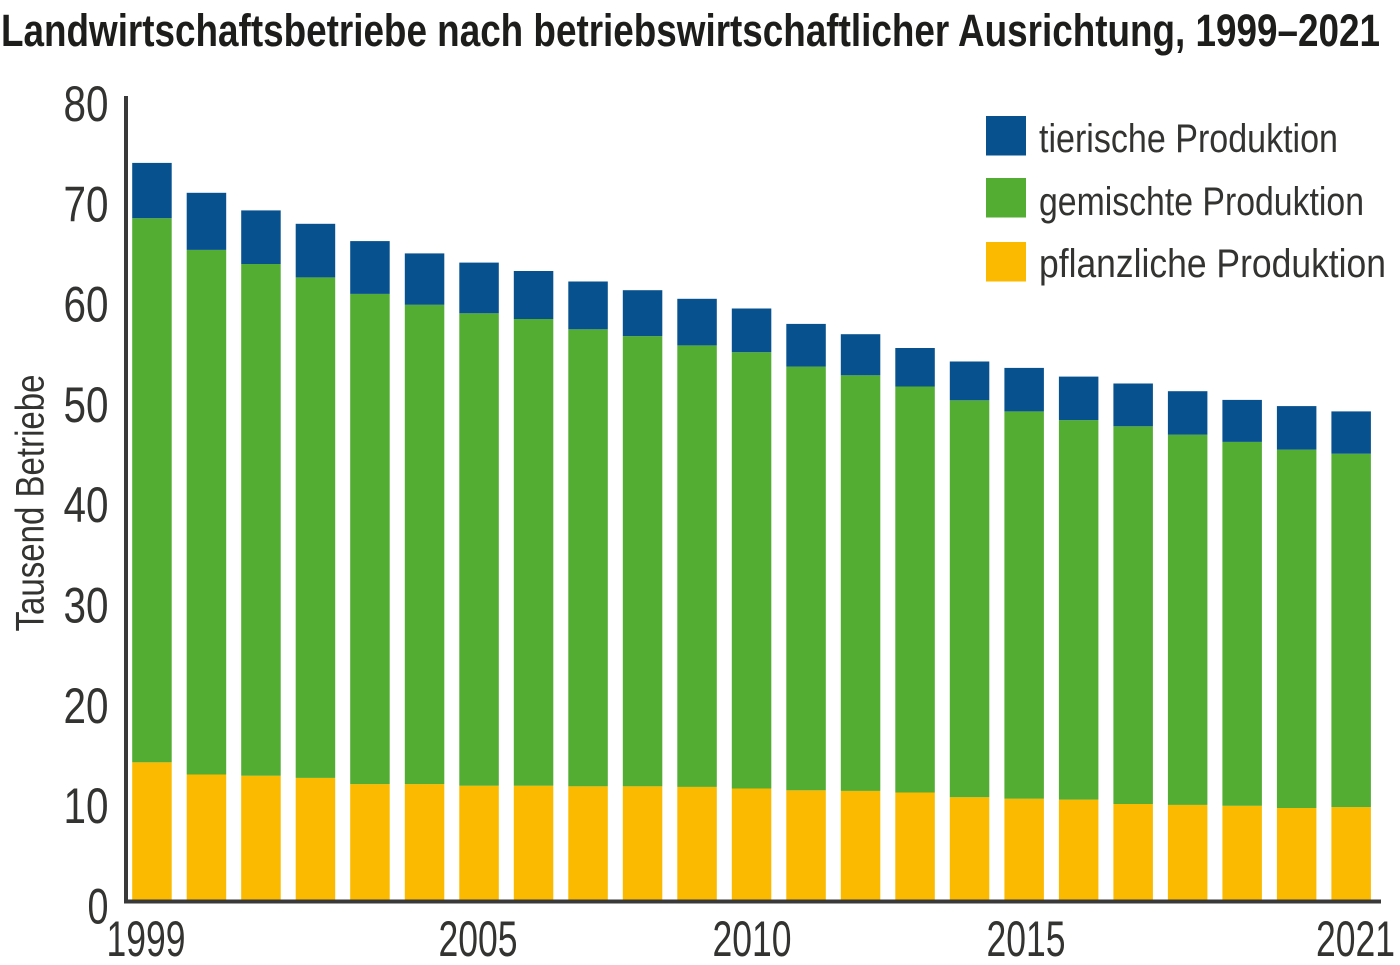 The width and height of the screenshot is (1400, 965). I want to click on svg-text: 2021, so click(1355, 938).